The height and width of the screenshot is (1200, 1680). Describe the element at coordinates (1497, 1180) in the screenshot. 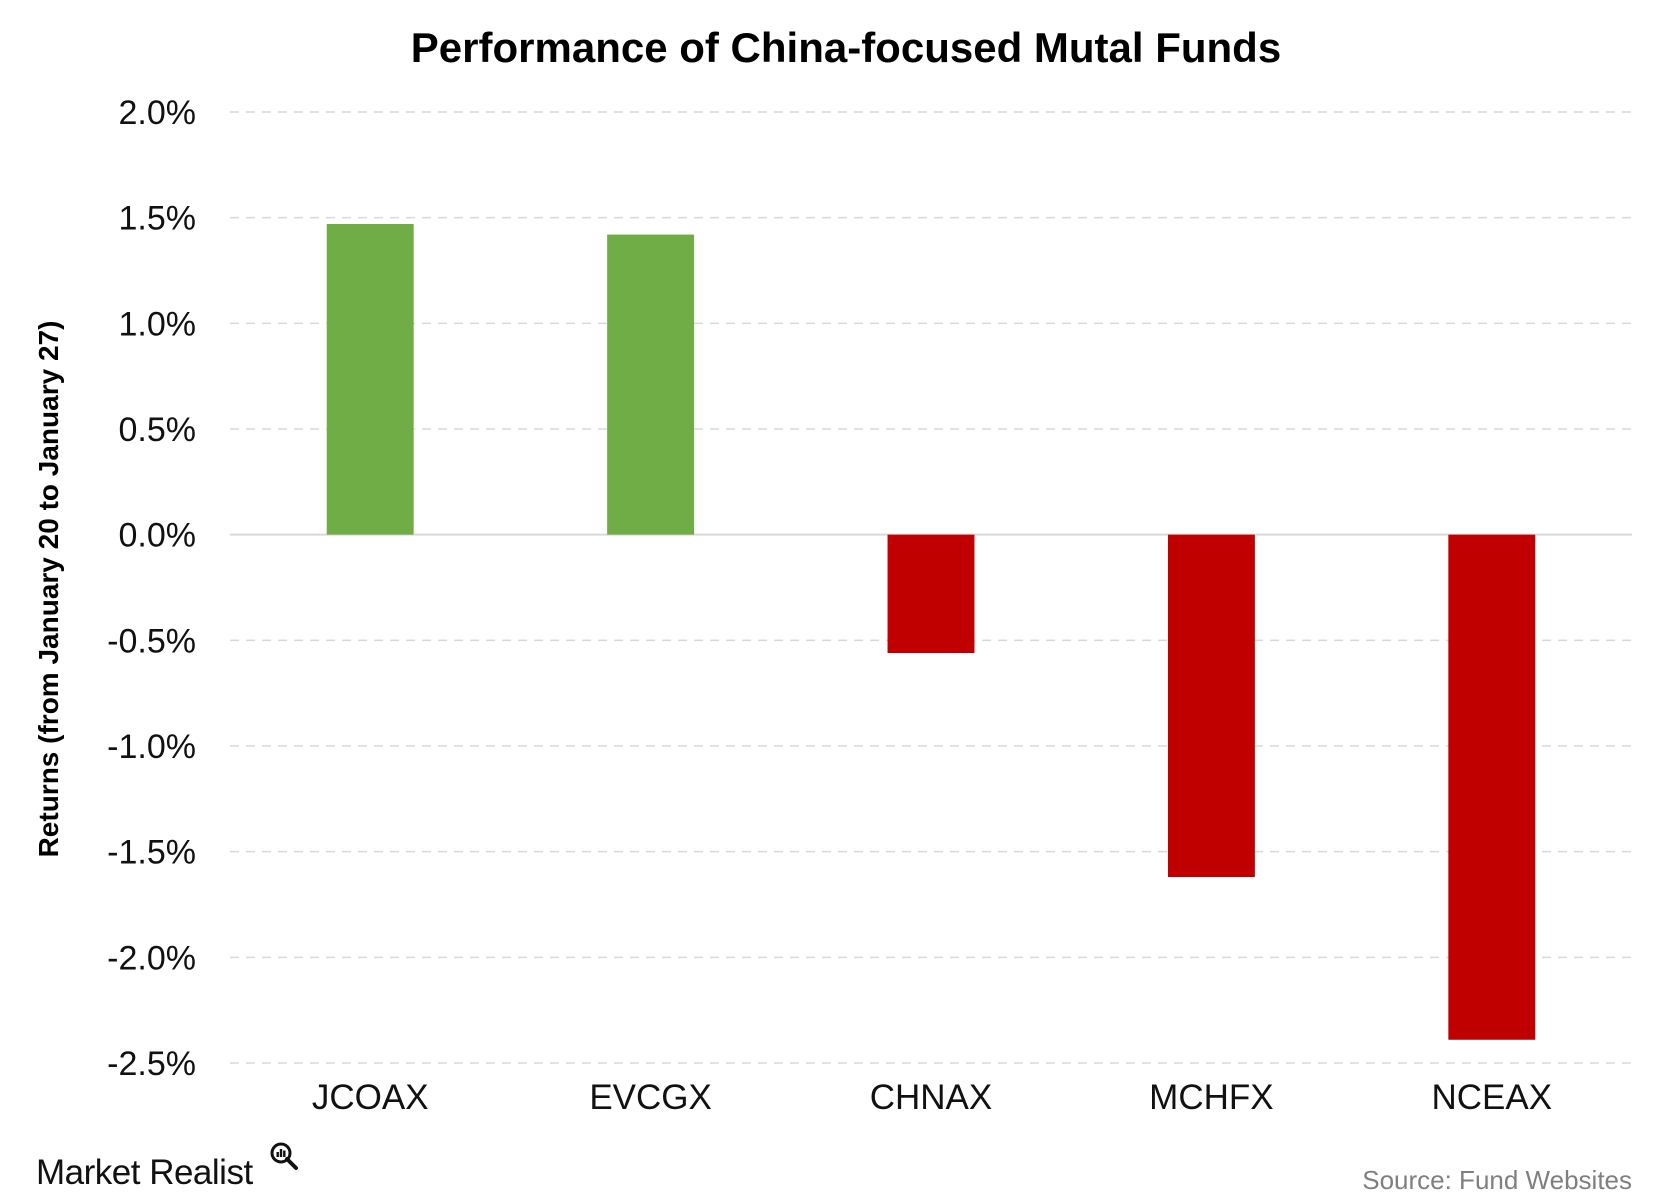

I see `source-note: Source: Fund Websites` at that location.